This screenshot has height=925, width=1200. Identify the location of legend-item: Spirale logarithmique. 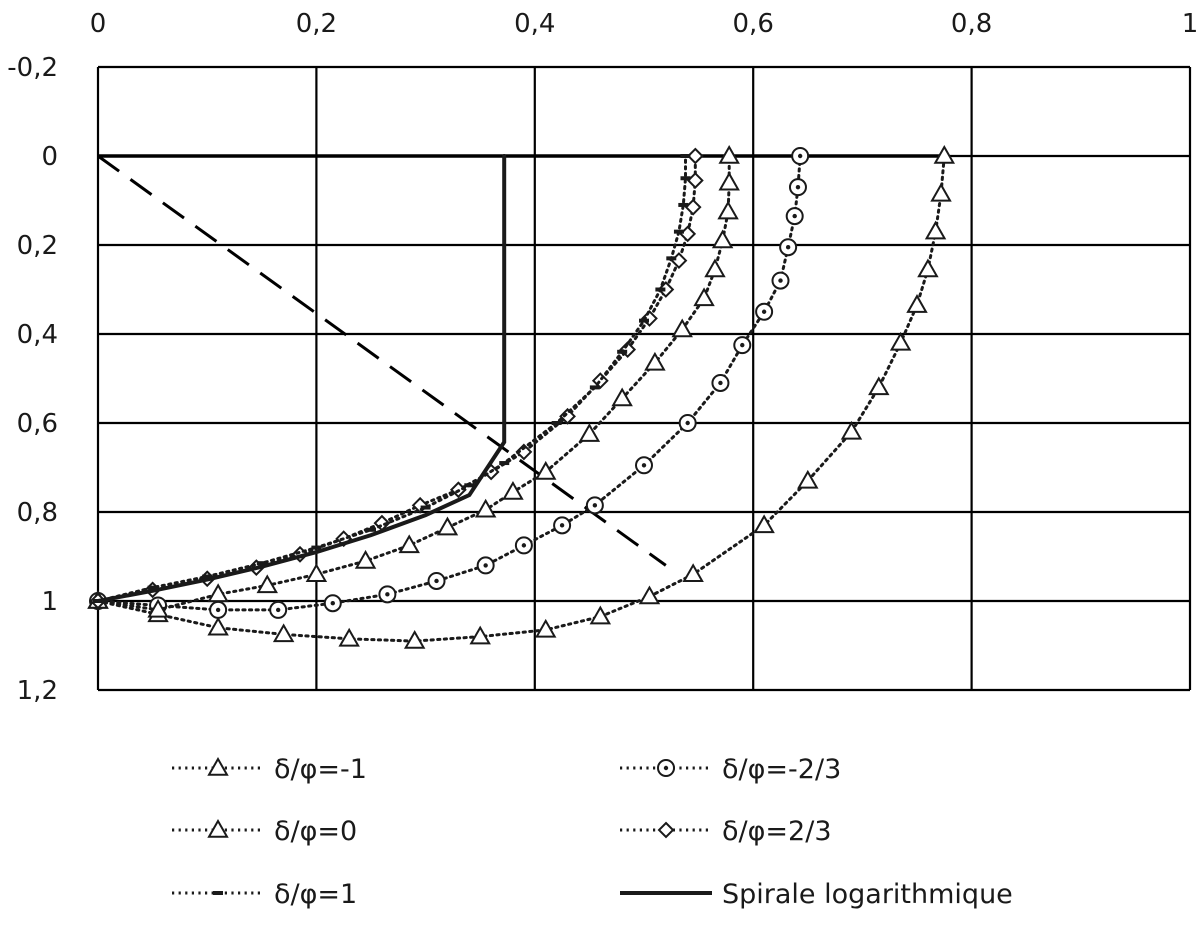
(816, 894).